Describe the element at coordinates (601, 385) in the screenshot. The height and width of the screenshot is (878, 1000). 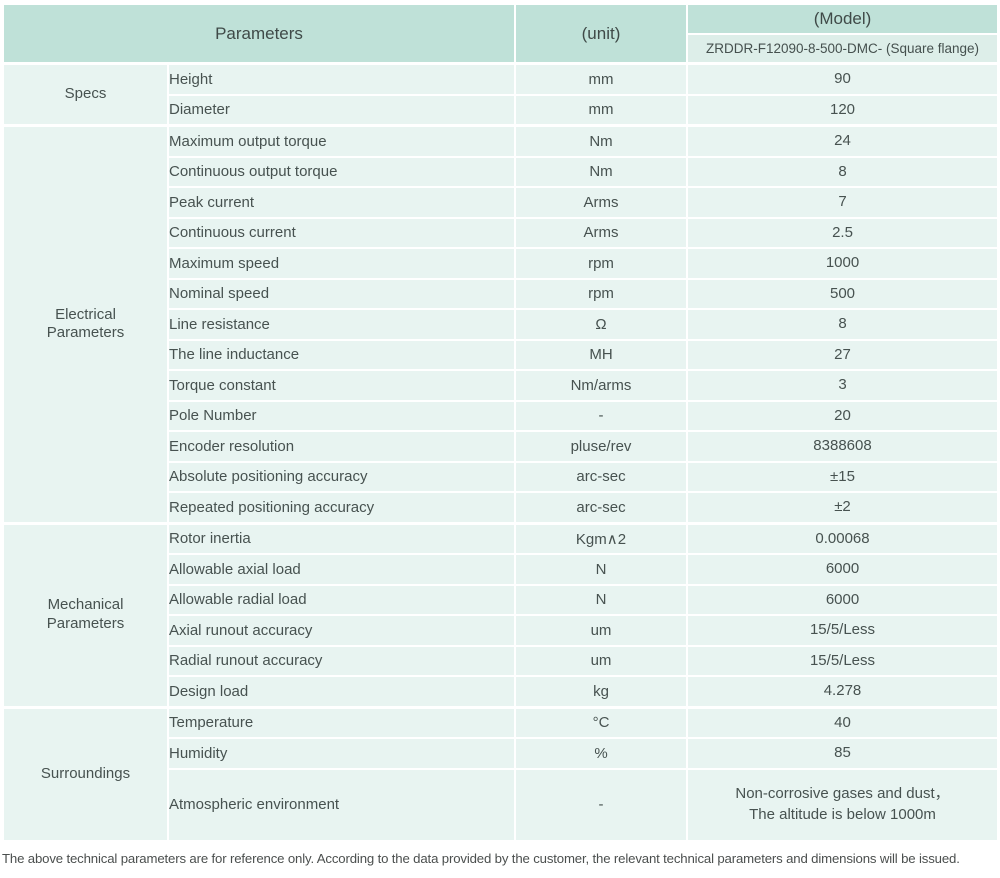
I see `unit-cell: Nm/arms` at that location.